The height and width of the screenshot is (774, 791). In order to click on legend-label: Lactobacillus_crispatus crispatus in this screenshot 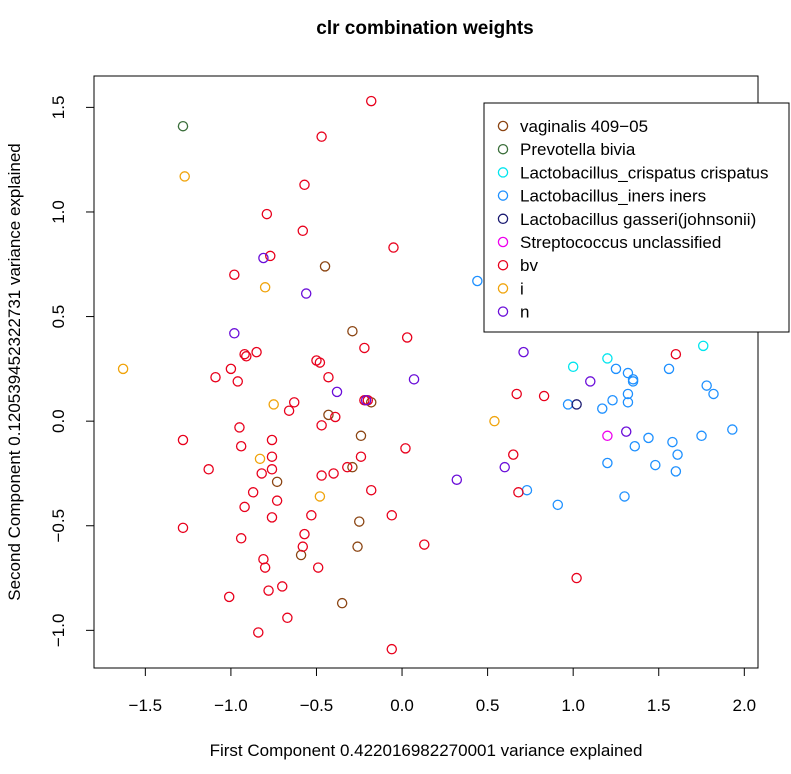, I will do `click(644, 172)`.